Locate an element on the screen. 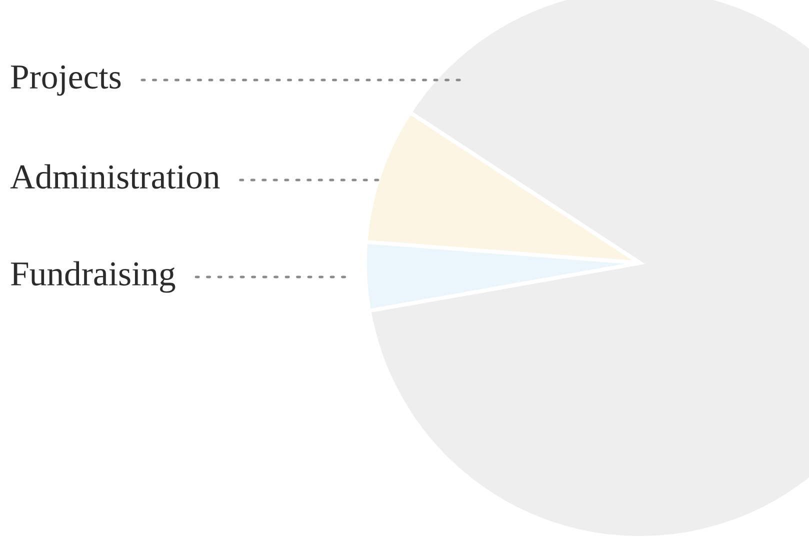 This screenshot has width=809, height=537. slice-label: Projects is located at coordinates (66, 80).